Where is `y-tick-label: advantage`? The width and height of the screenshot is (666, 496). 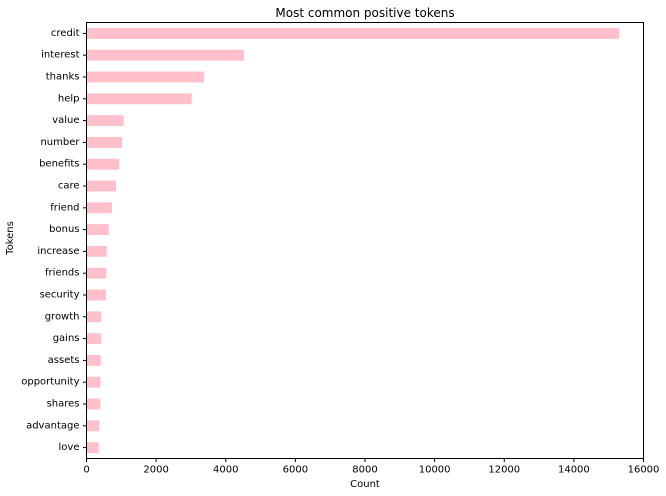 y-tick-label: advantage is located at coordinates (52, 425).